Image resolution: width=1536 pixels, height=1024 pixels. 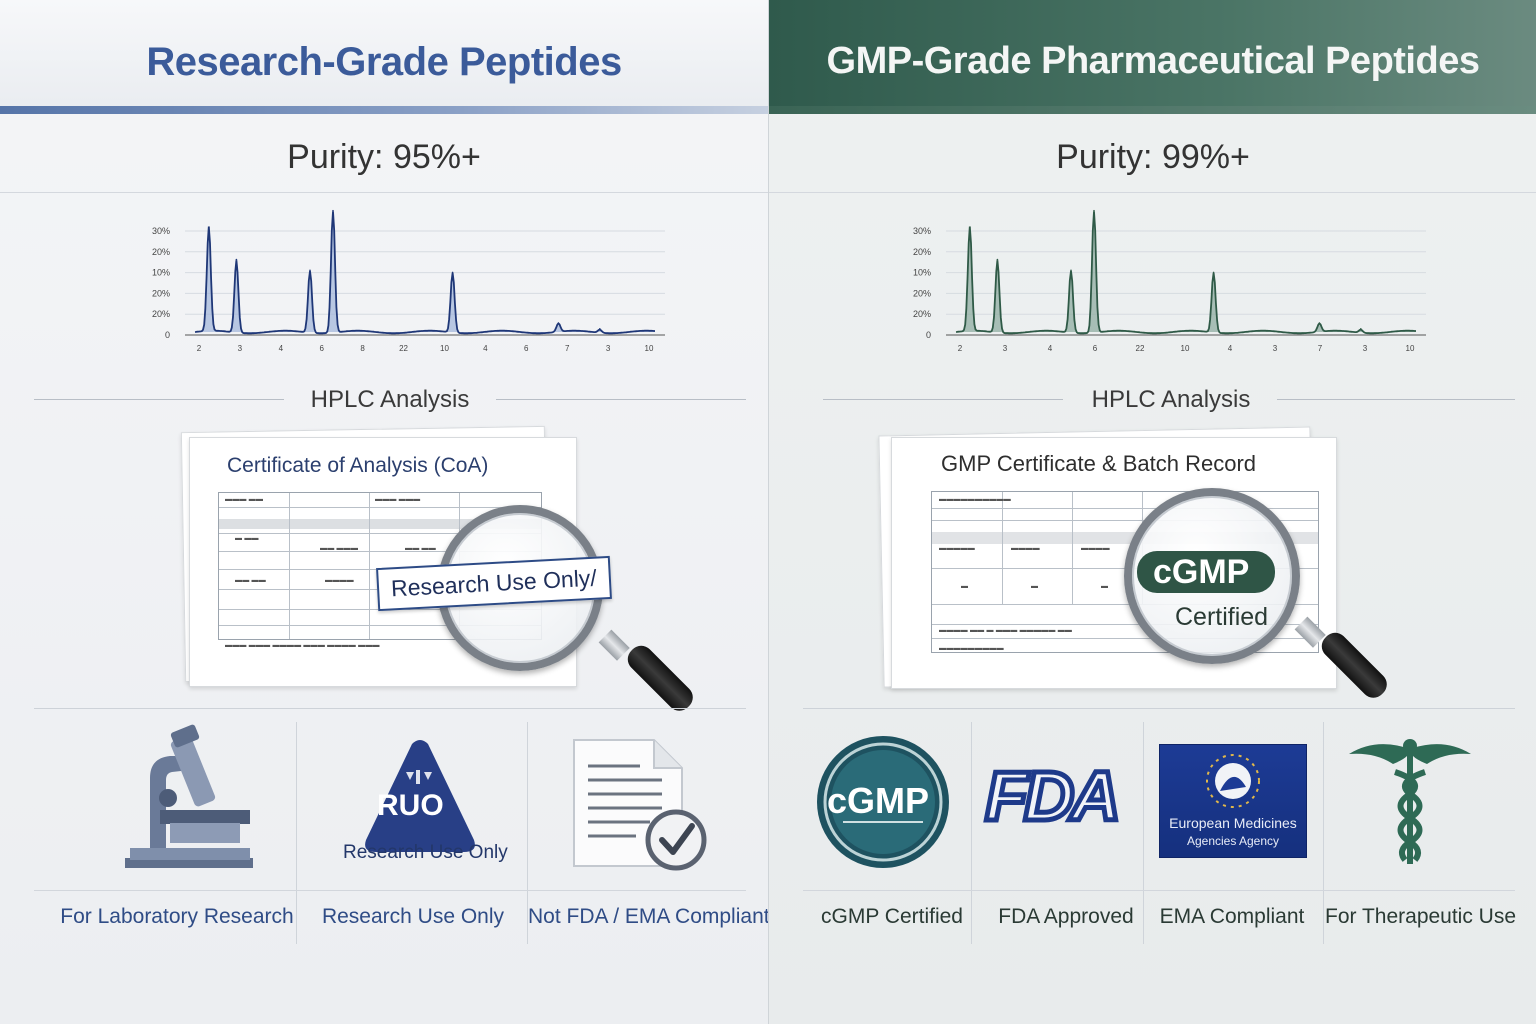 I want to click on doc-fine-print: ▬▬▬▬▬, so click(x=957, y=548).